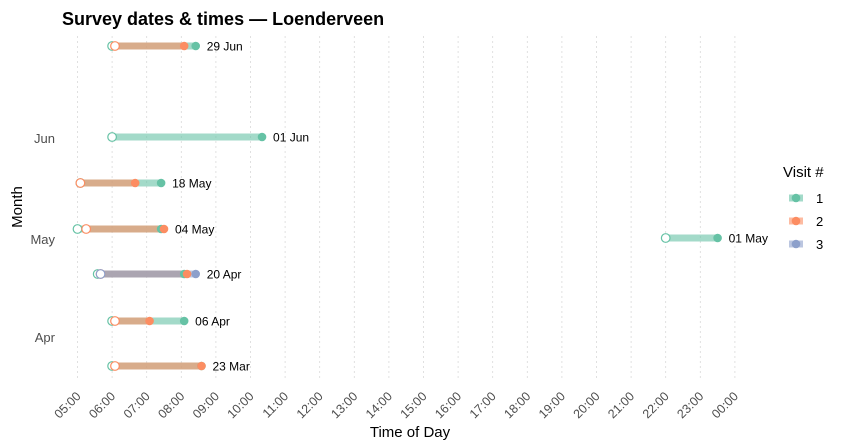 The width and height of the screenshot is (847, 447). What do you see at coordinates (194, 230) in the screenshot?
I see `date-label: 04 May` at bounding box center [194, 230].